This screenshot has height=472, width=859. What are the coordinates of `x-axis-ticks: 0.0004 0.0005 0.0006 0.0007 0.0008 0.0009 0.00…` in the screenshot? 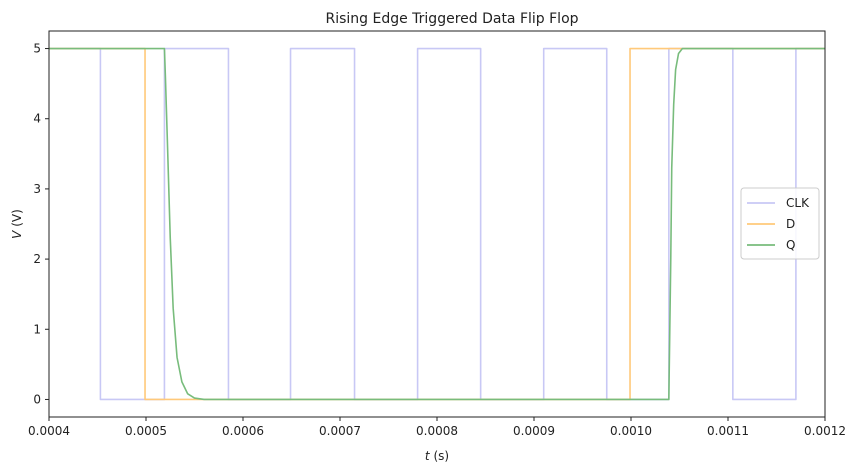 It's located at (437, 427).